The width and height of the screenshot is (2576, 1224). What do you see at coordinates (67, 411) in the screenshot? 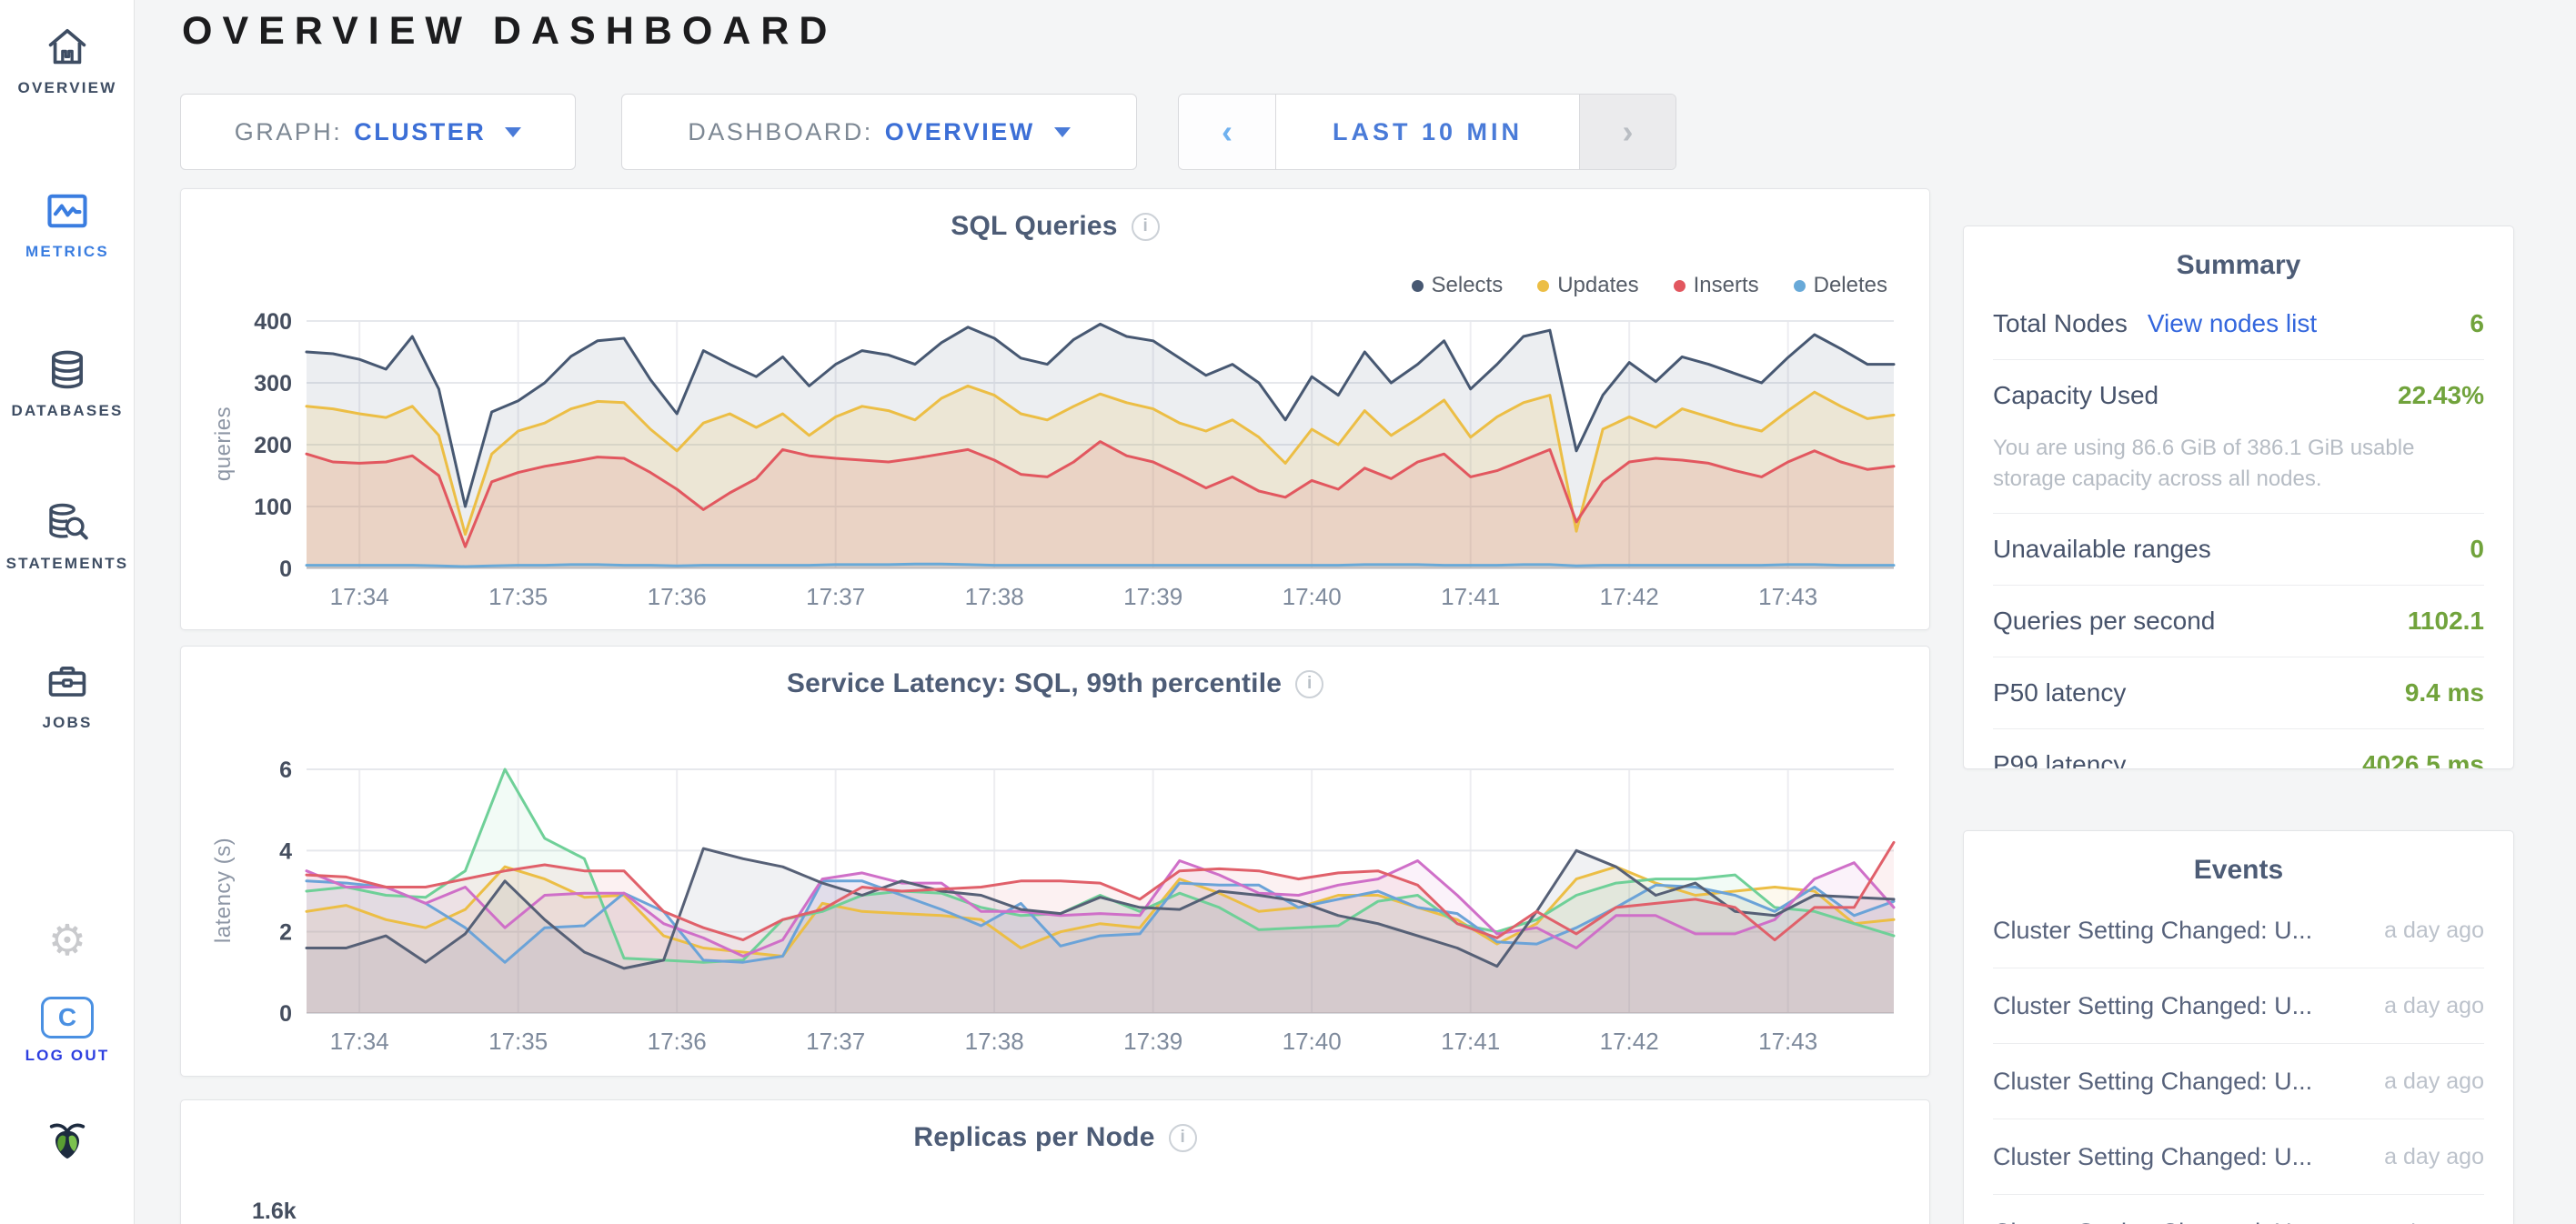
I see `sidebar-item-label: DATABASES` at bounding box center [67, 411].